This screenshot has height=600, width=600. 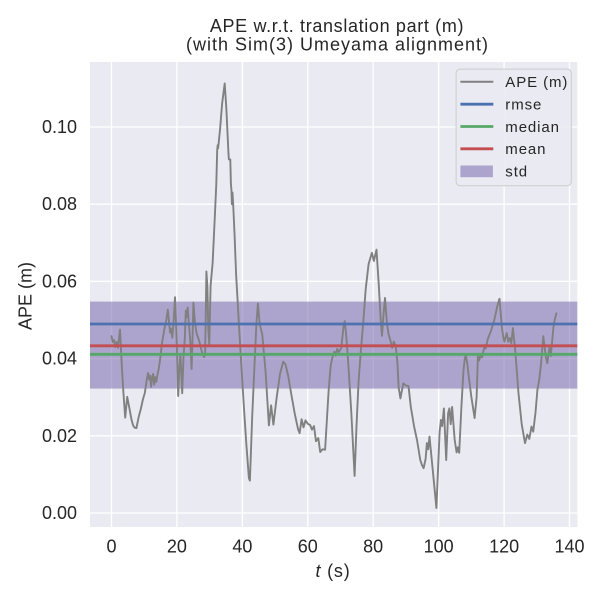 I want to click on svg-text: 0.02, so click(x=59, y=436).